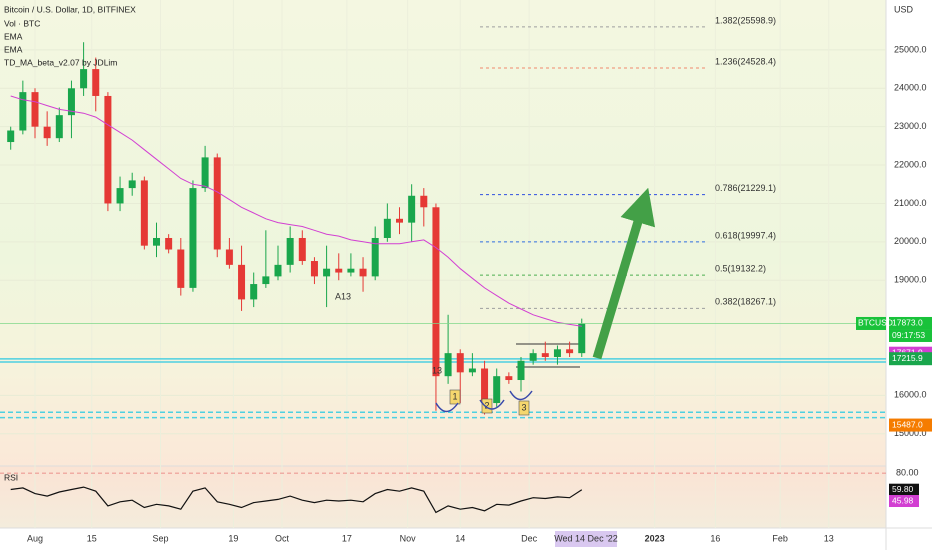  What do you see at coordinates (780, 538) in the screenshot?
I see `x-tick-label: Feb` at bounding box center [780, 538].